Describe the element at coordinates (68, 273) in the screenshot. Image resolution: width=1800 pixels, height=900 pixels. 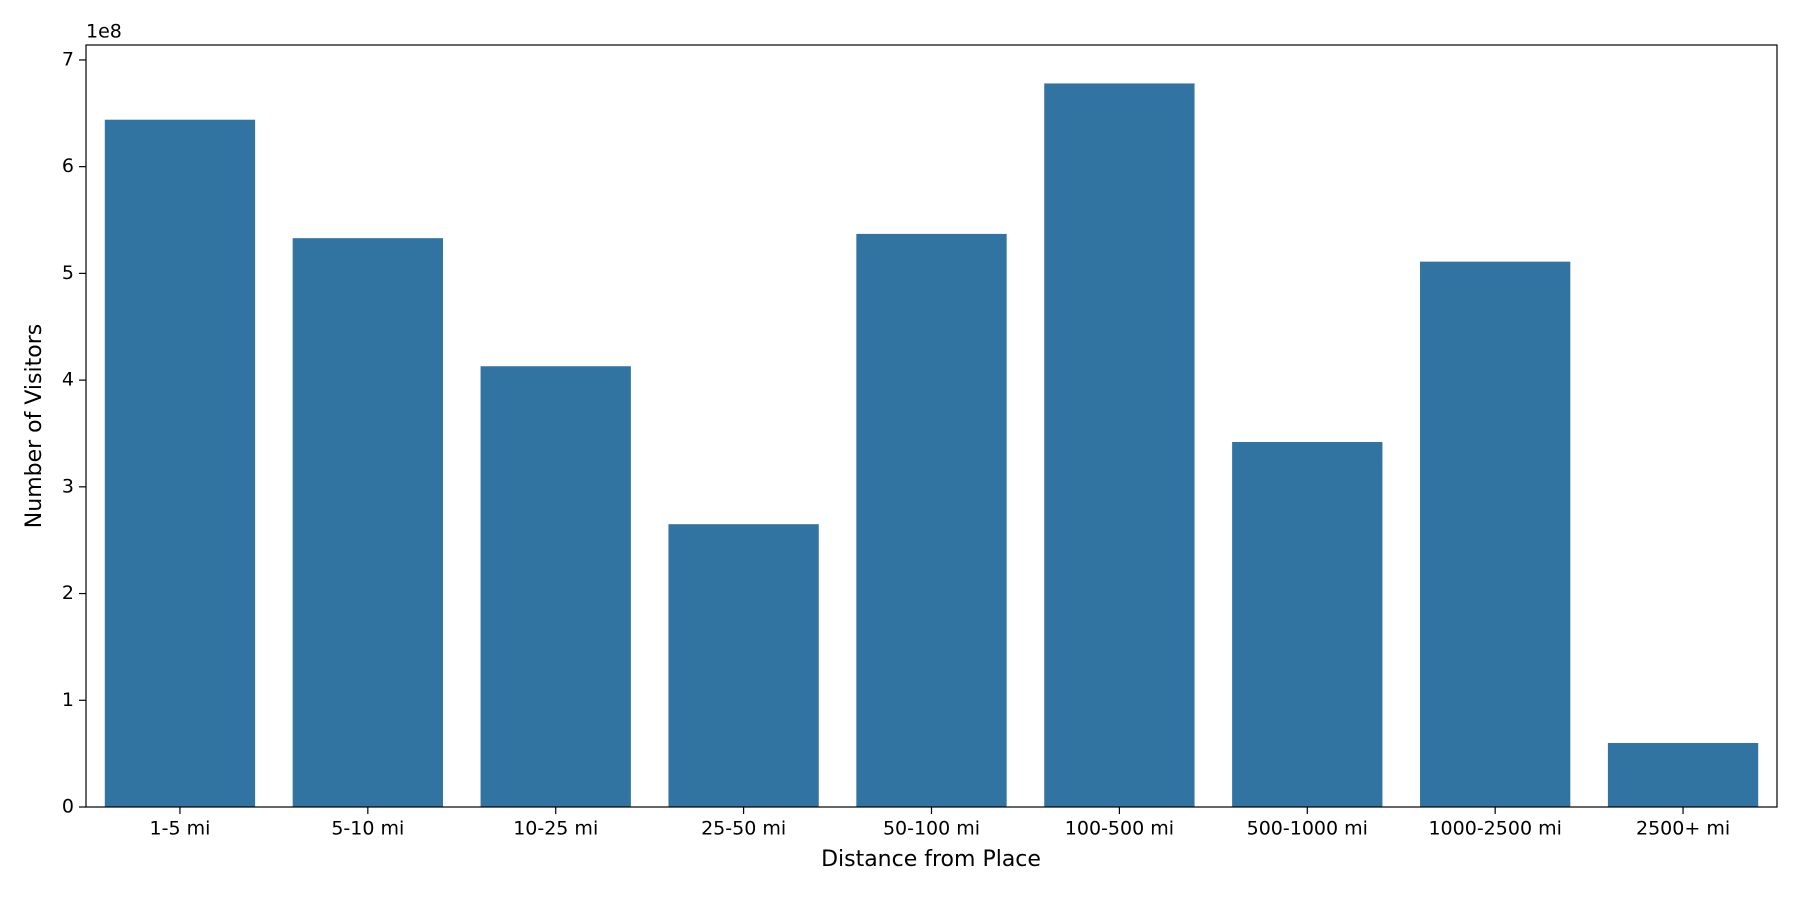
I see `y-tick-label: 5` at that location.